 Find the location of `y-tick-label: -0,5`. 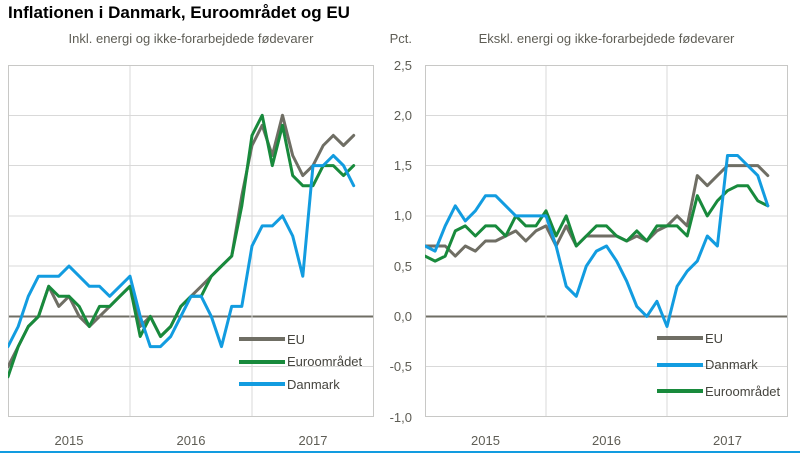

y-tick-label: -0,5 is located at coordinates (400, 367).